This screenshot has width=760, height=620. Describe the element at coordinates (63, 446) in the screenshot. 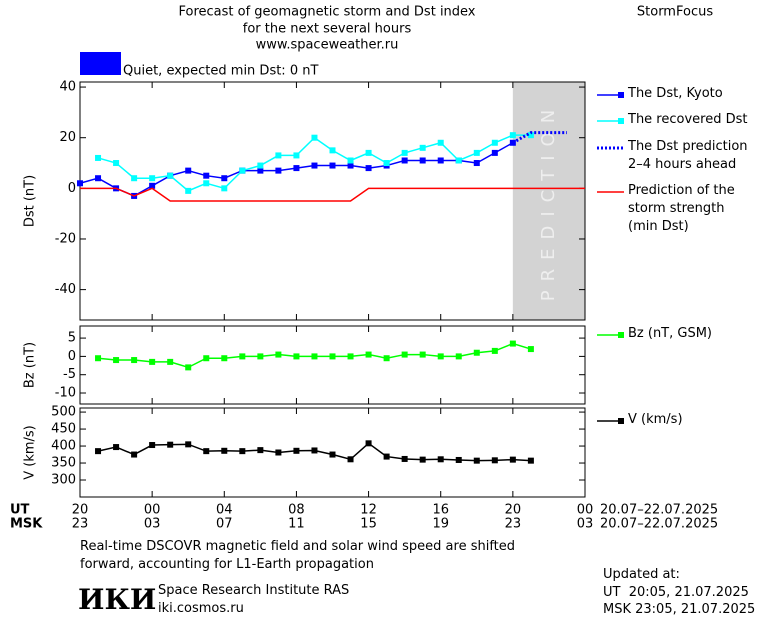

I see `y-tick-label: 400` at that location.